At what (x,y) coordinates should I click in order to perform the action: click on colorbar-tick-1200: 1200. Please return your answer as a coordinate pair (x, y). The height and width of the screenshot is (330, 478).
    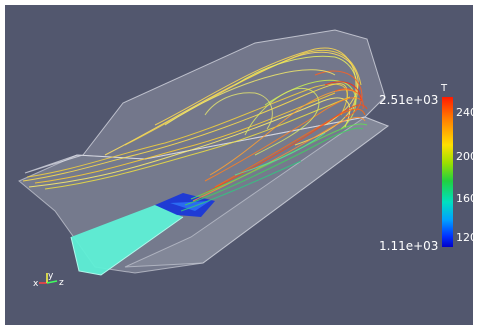
    Looking at the image, I should click on (464, 237).